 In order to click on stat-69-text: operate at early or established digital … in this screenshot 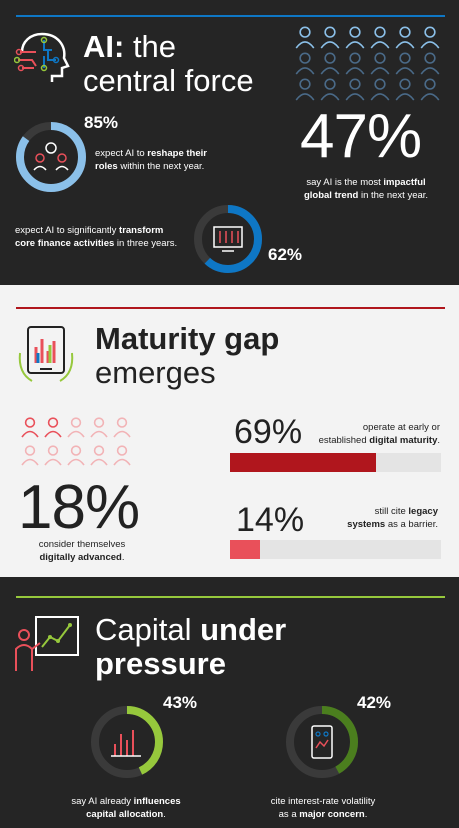, I will do `click(379, 434)`.